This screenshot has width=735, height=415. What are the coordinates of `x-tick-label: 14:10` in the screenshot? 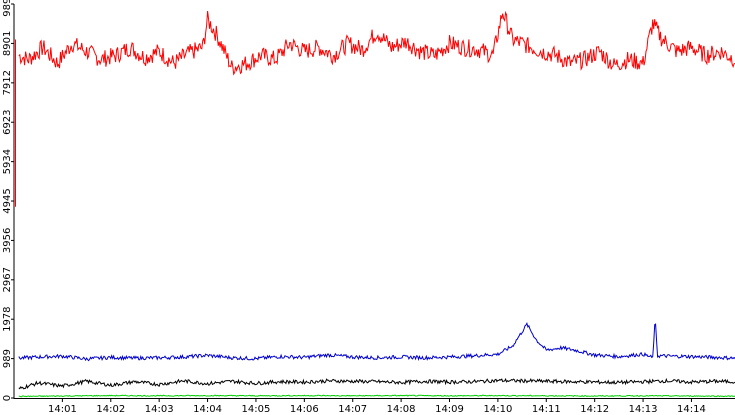 It's located at (497, 409).